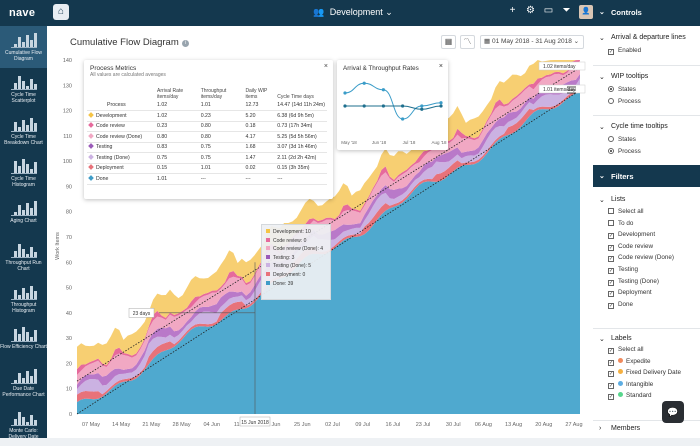 The height and width of the screenshot is (446, 700). I want to click on section-header: ⌄ Cycle time tooltips, so click(646, 127).